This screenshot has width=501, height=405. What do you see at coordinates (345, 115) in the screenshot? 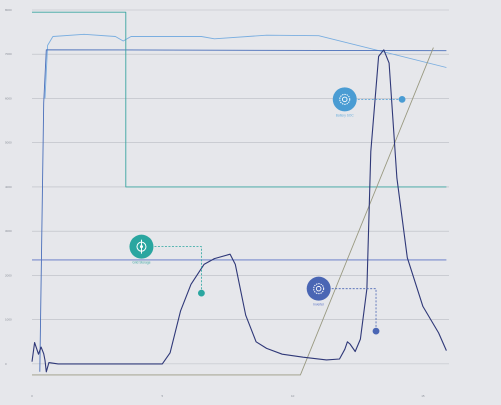
I see `annotation-caption: Battery SOC` at bounding box center [345, 115].